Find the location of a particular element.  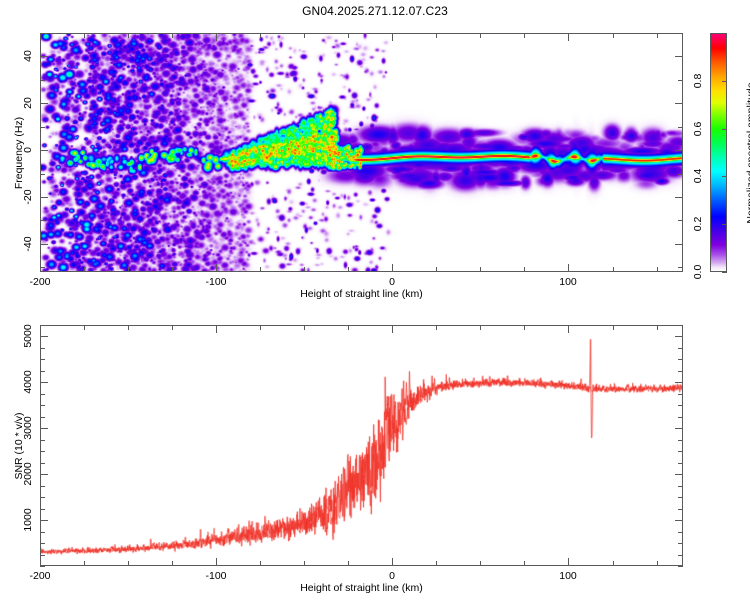

colorbar is located at coordinates (718, 152).